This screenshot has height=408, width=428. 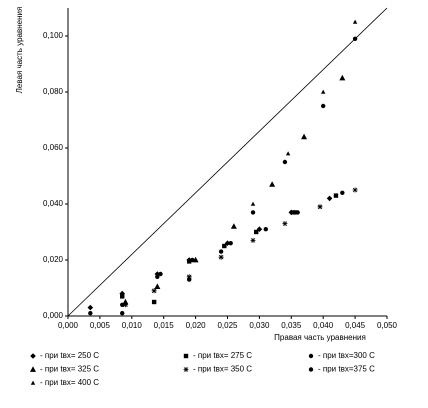 What do you see at coordinates (196, 325) in the screenshot?
I see `x-tick-label: 0,020` at bounding box center [196, 325].